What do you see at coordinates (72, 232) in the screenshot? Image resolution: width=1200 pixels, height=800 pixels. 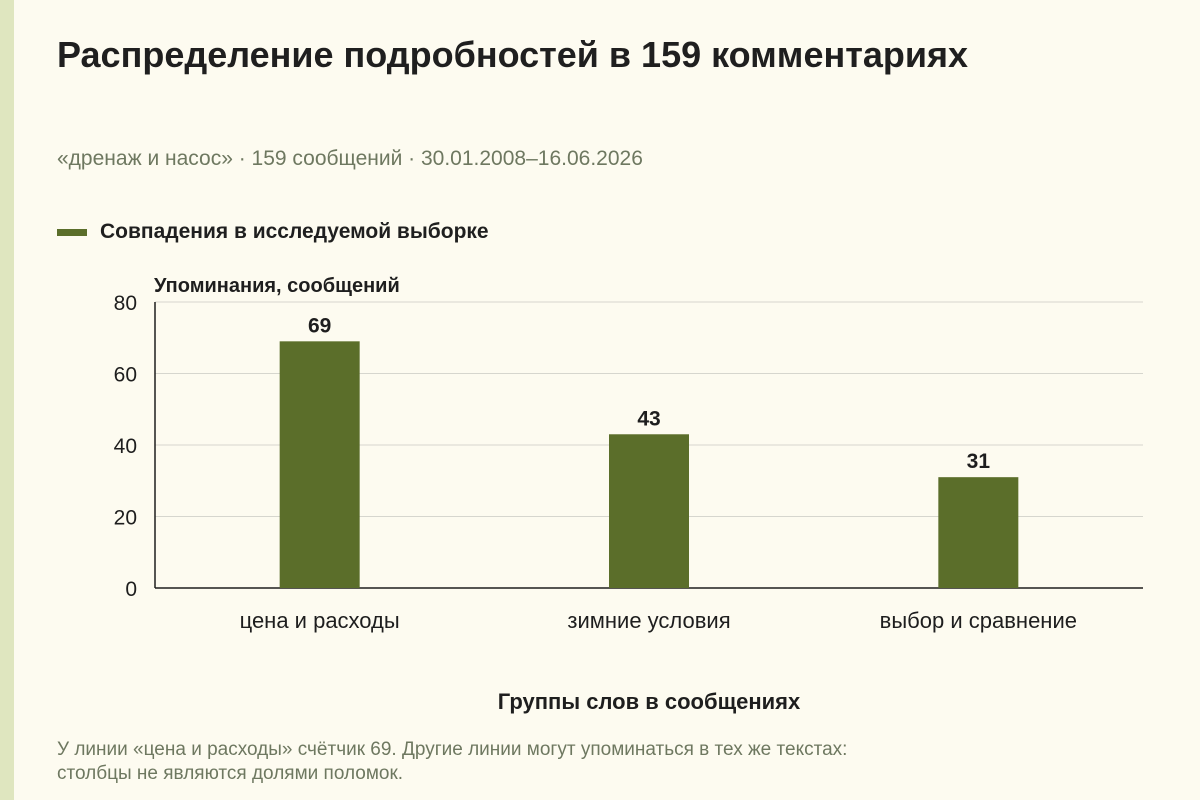 I see `legend-swatch` at bounding box center [72, 232].